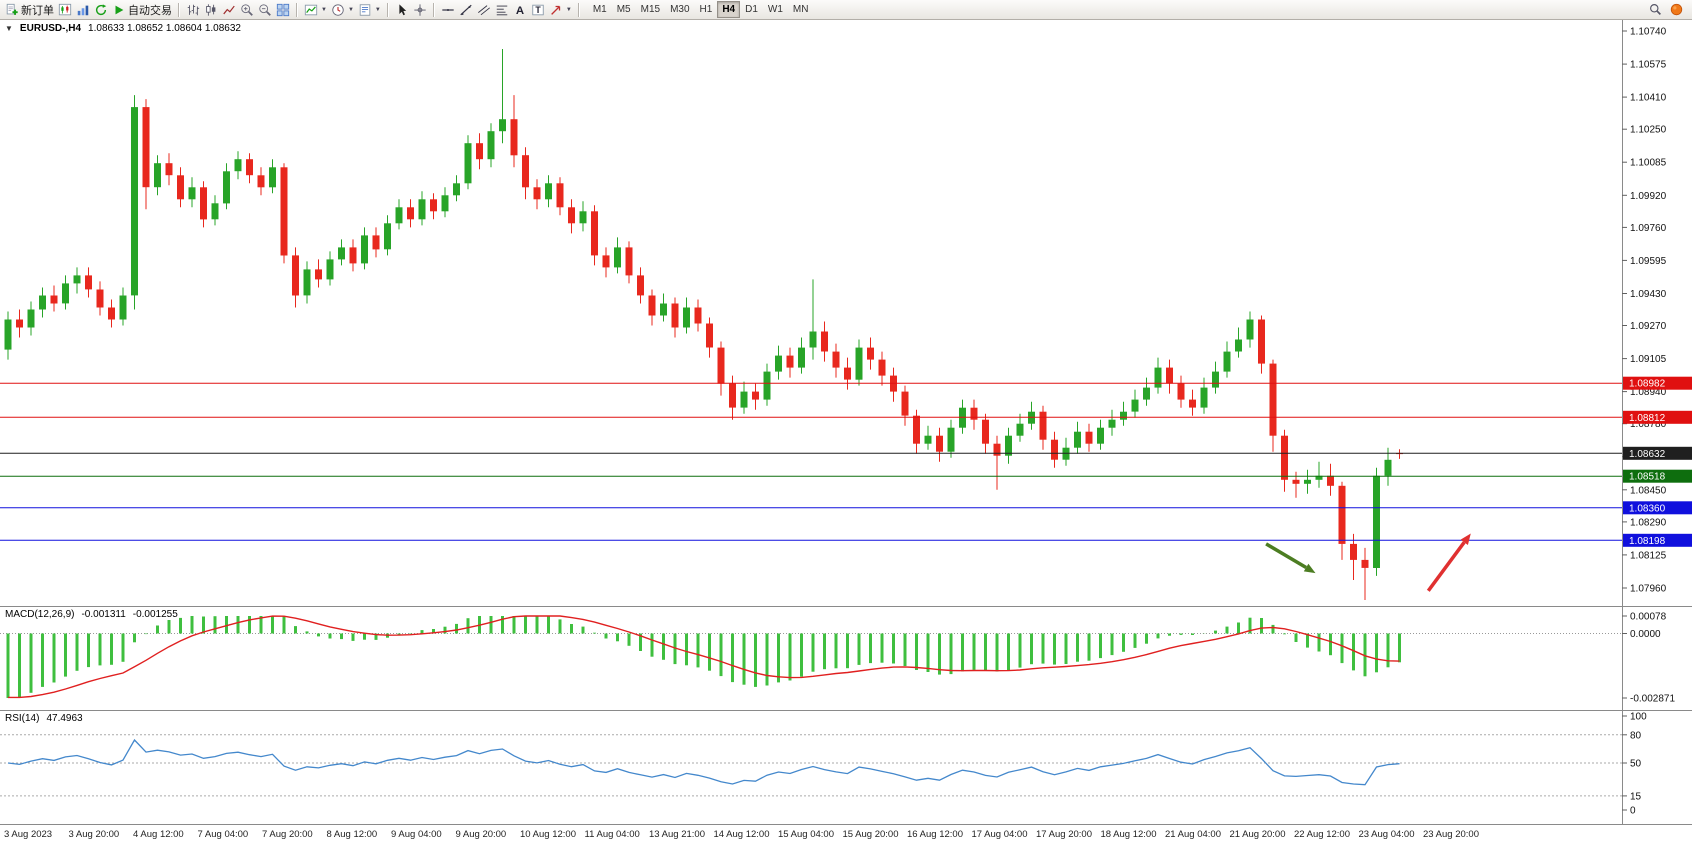  Describe the element at coordinates (1064, 834) in the screenshot. I see `time-label: 17 Aug 20:00` at that location.